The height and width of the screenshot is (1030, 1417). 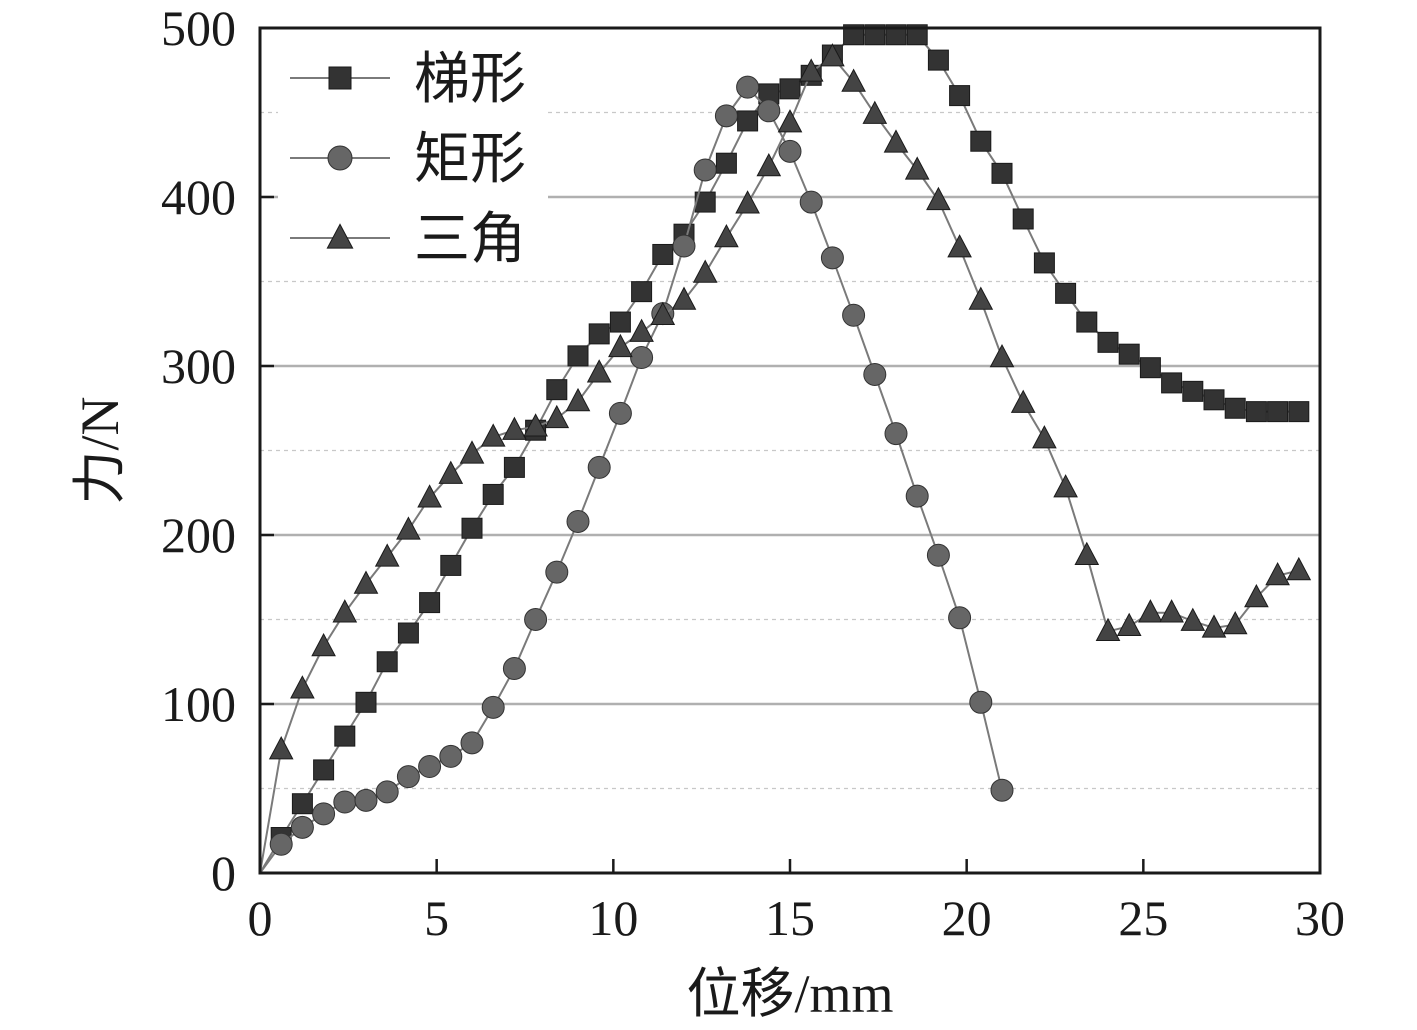 What do you see at coordinates (100, 451) in the screenshot?
I see `y-axis-label: 力/N` at bounding box center [100, 451].